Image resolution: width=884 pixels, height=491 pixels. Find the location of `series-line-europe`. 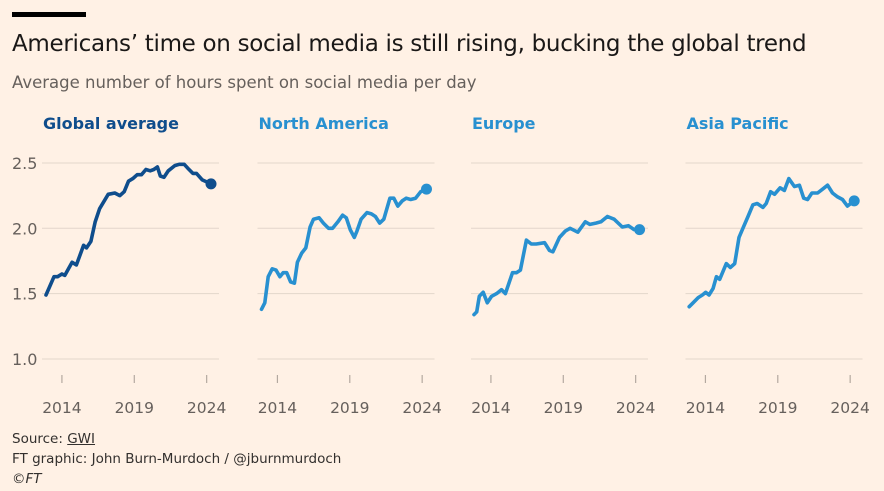

series-line-europe is located at coordinates (557, 265).